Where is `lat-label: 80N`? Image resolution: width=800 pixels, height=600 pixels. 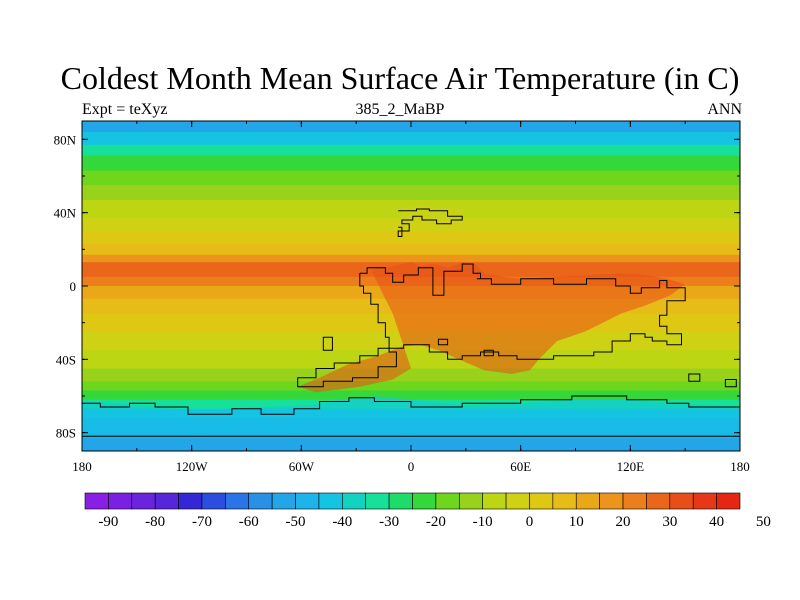
lat-label: 80N is located at coordinates (65, 139).